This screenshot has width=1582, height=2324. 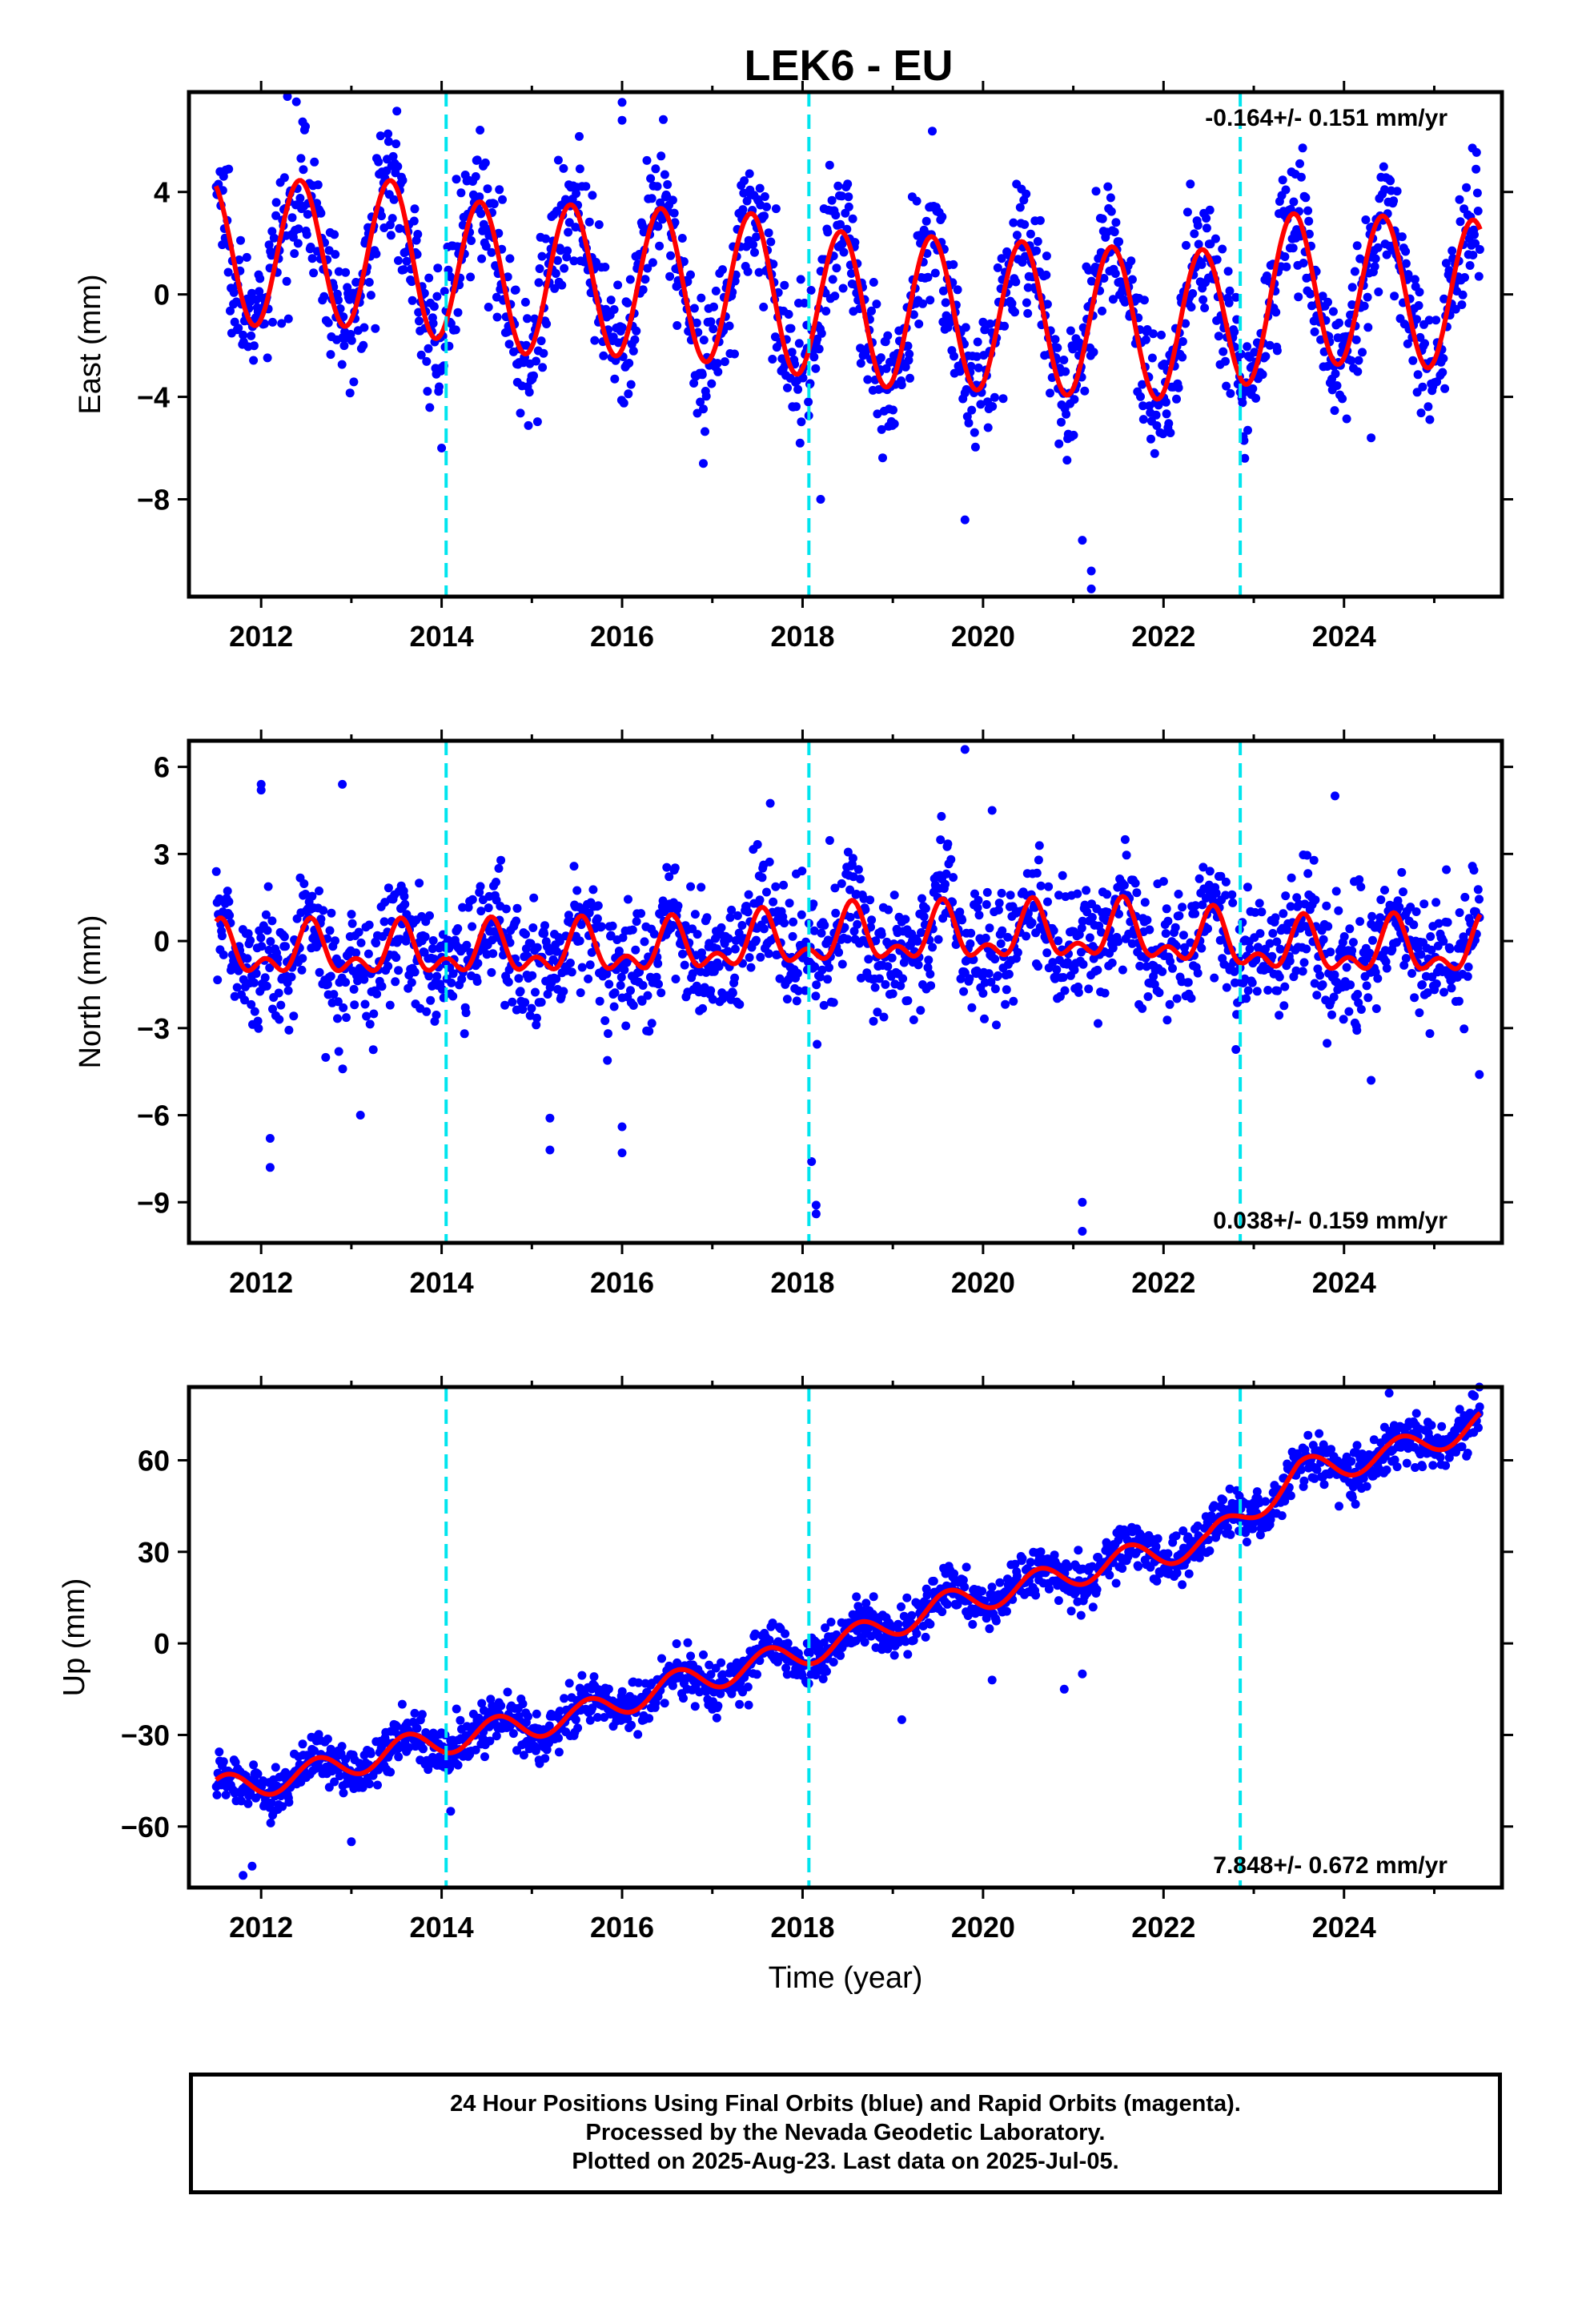 I want to click on x-tick-label: 2020, so click(x=983, y=1282).